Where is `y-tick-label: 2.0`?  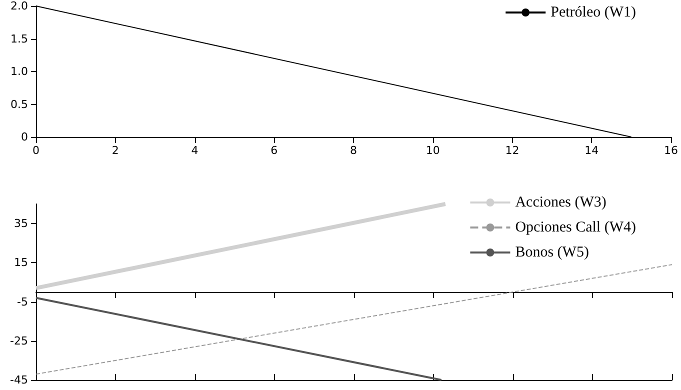
y-tick-label: 2.0 is located at coordinates (19, 6).